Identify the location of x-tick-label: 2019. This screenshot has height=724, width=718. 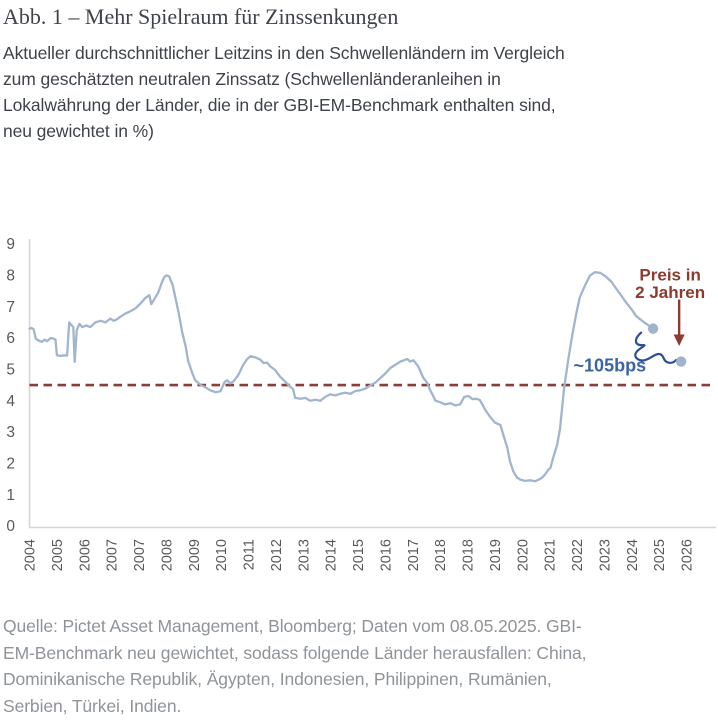
(496, 555).